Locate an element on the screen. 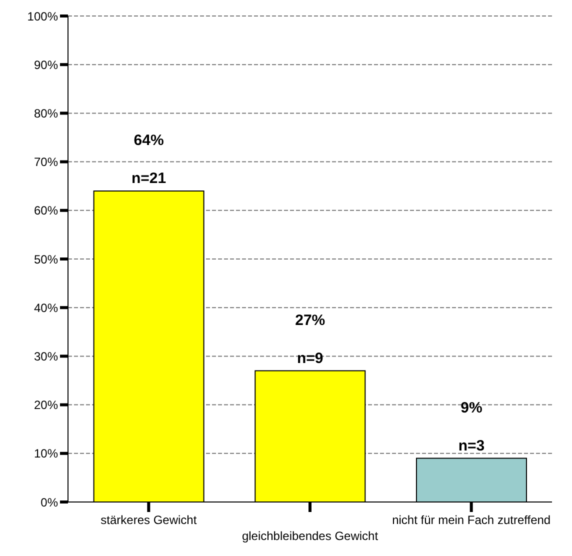 Image resolution: width=572 pixels, height=556 pixels. data-label: 64% is located at coordinates (149, 140).